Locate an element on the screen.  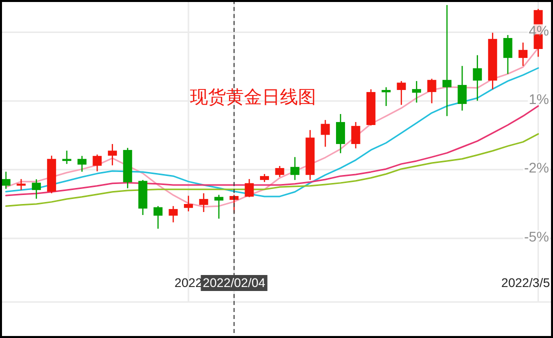
x-tick-label: 2022 is located at coordinates (188, 283).